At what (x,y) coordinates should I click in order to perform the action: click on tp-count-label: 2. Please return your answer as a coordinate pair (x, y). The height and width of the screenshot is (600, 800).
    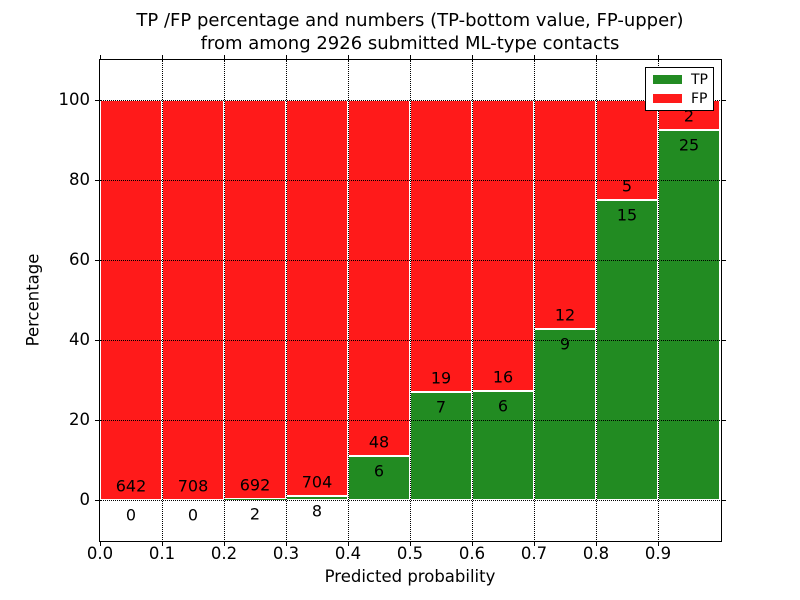
    Looking at the image, I should click on (255, 514).